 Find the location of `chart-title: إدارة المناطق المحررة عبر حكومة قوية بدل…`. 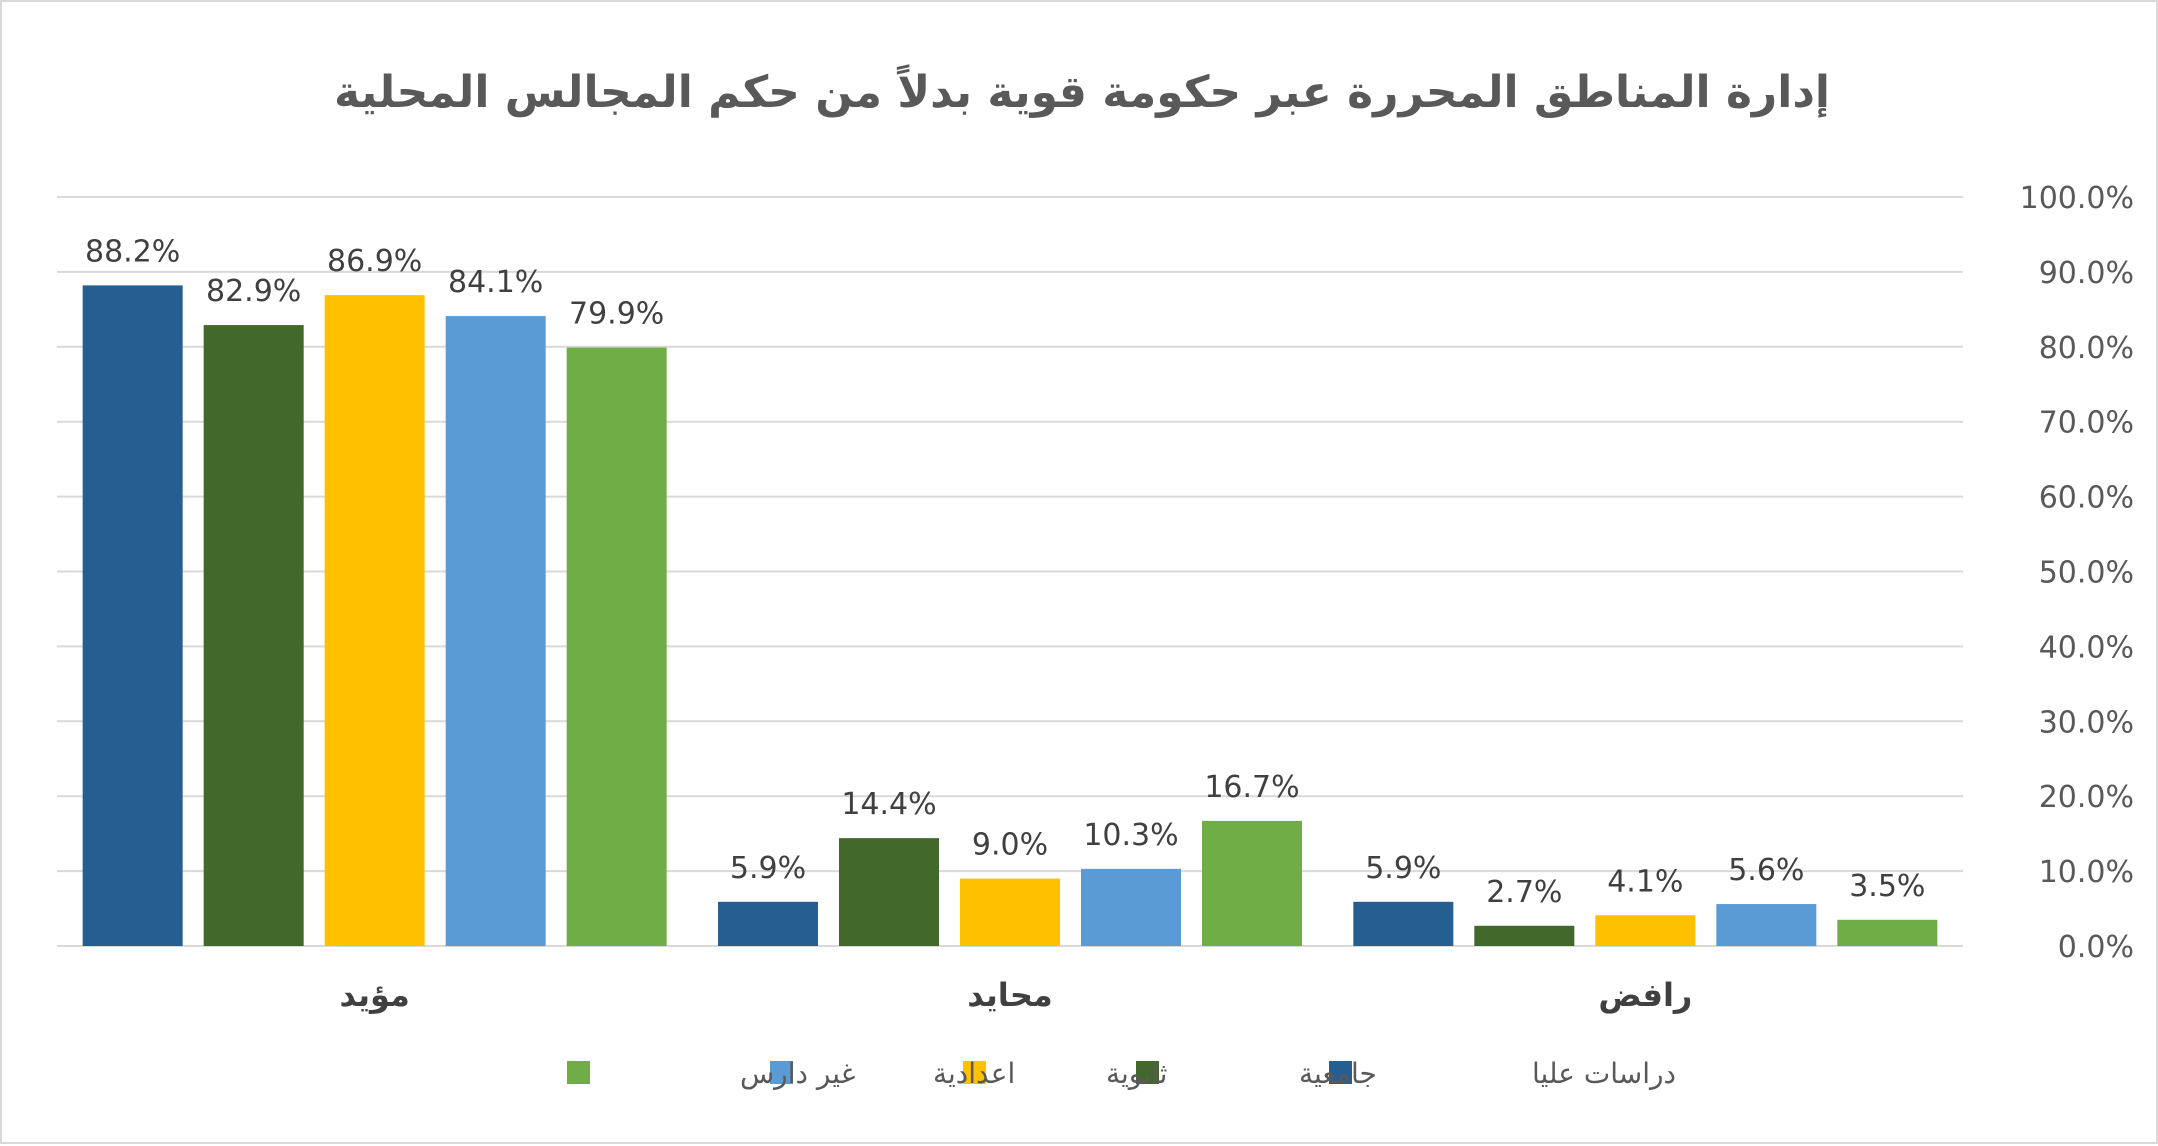

chart-title: إدارة المناطق المحررة عبر حكومة قوية بدل… is located at coordinates (1082, 91).